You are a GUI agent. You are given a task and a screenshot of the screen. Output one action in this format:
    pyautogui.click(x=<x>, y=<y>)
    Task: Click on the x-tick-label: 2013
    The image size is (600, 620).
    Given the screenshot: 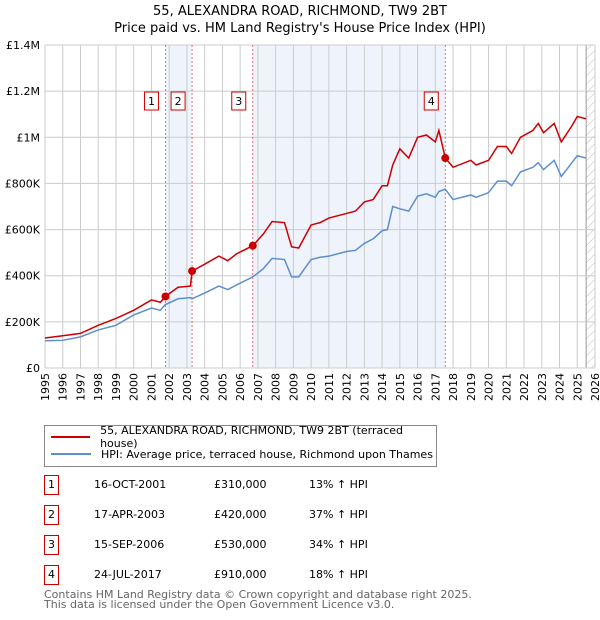 What is the action you would take?
    pyautogui.click(x=364, y=387)
    